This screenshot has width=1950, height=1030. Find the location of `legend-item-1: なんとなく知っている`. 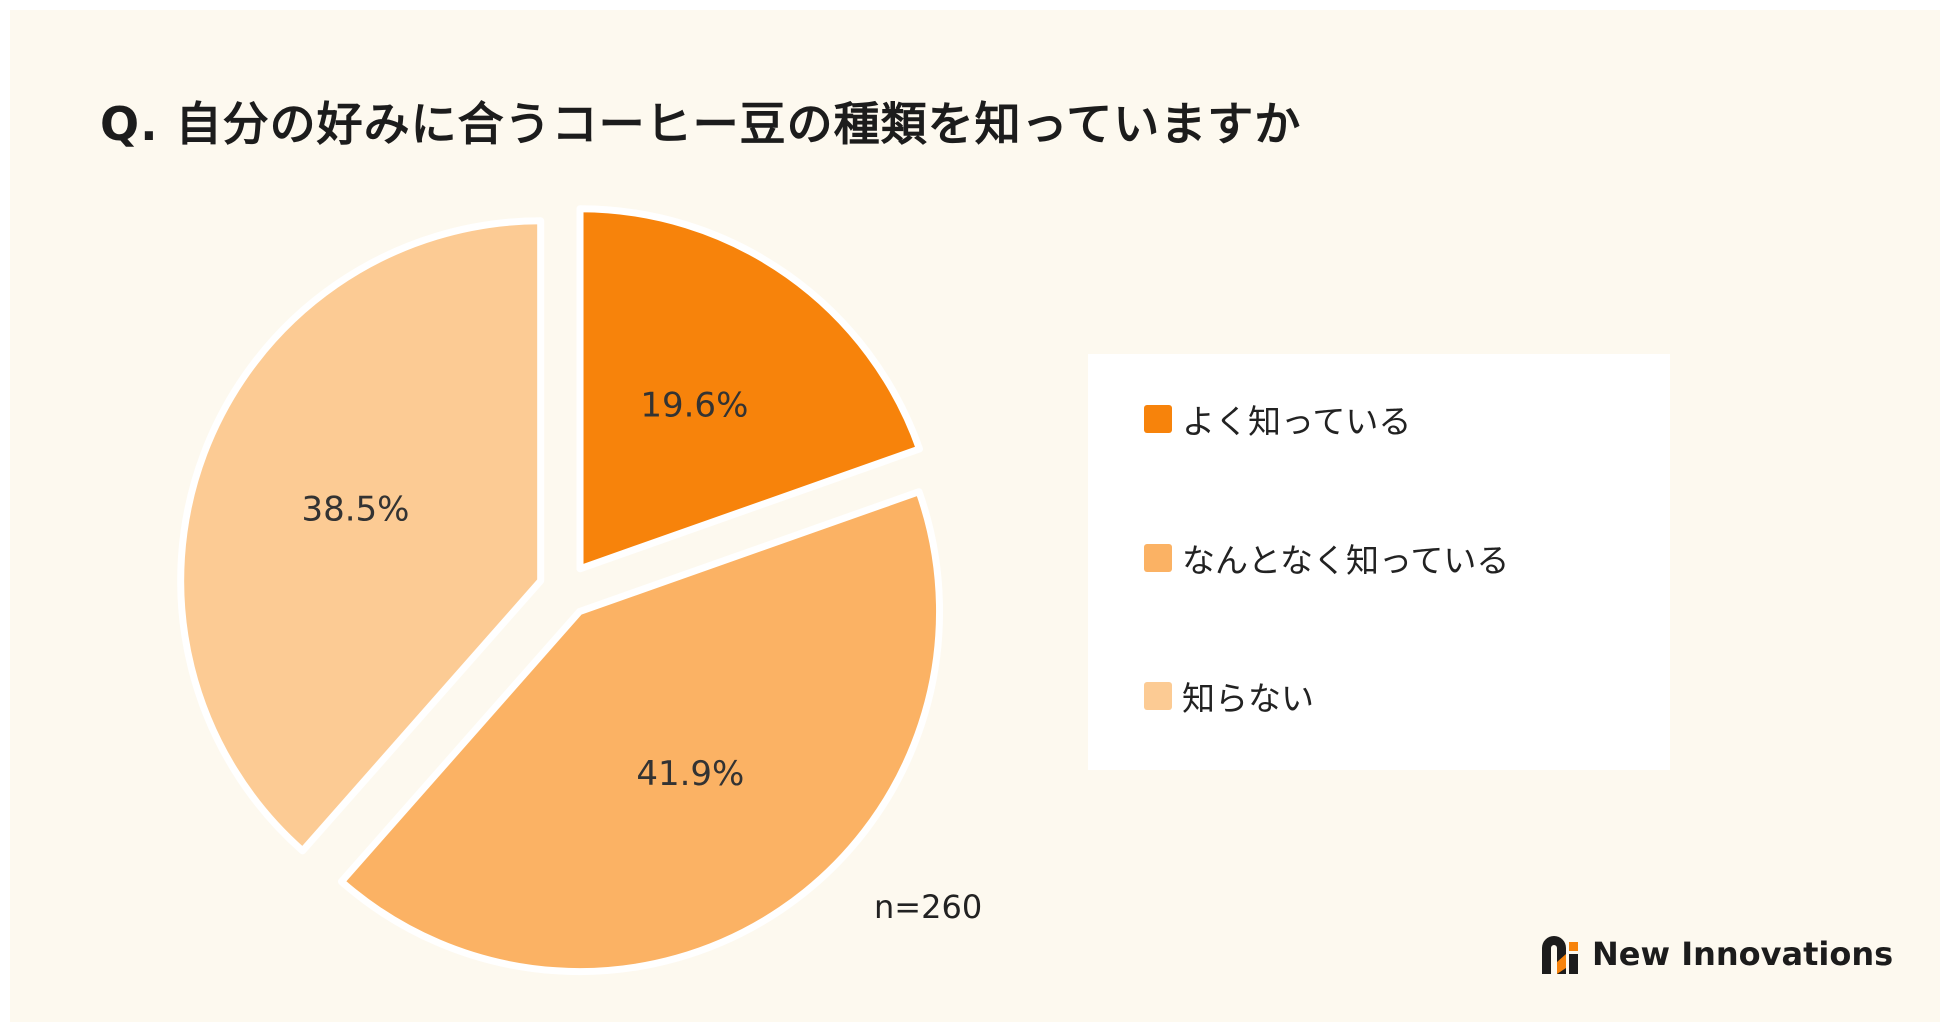

legend-item-1: なんとなく知っている is located at coordinates (1326, 559).